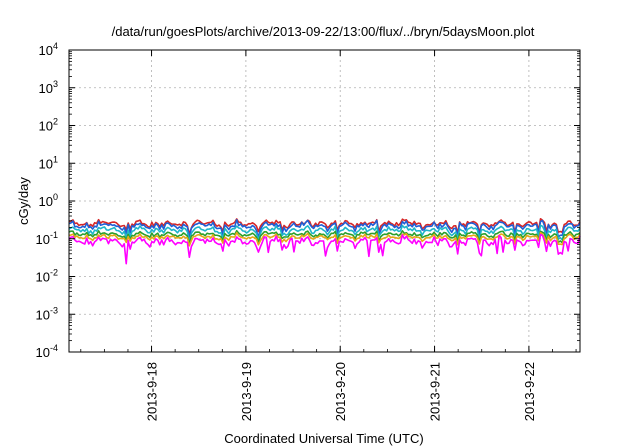 The image size is (640, 448). Describe the element at coordinates (23, 201) in the screenshot. I see `y-axis-label: cGy/day` at that location.